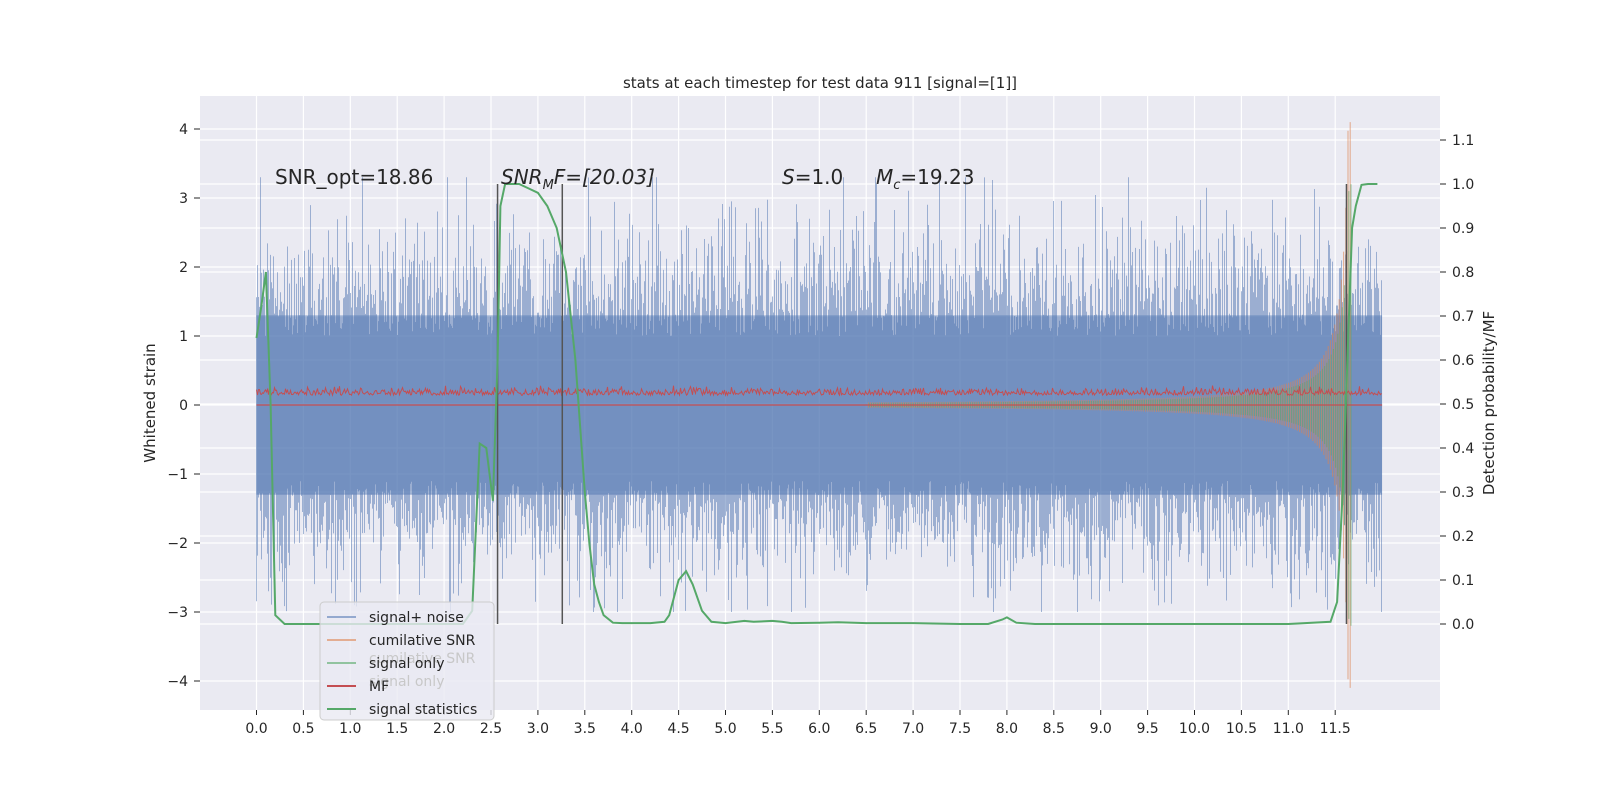  I want to click on x-tick-label: 0.5, so click(303, 729).